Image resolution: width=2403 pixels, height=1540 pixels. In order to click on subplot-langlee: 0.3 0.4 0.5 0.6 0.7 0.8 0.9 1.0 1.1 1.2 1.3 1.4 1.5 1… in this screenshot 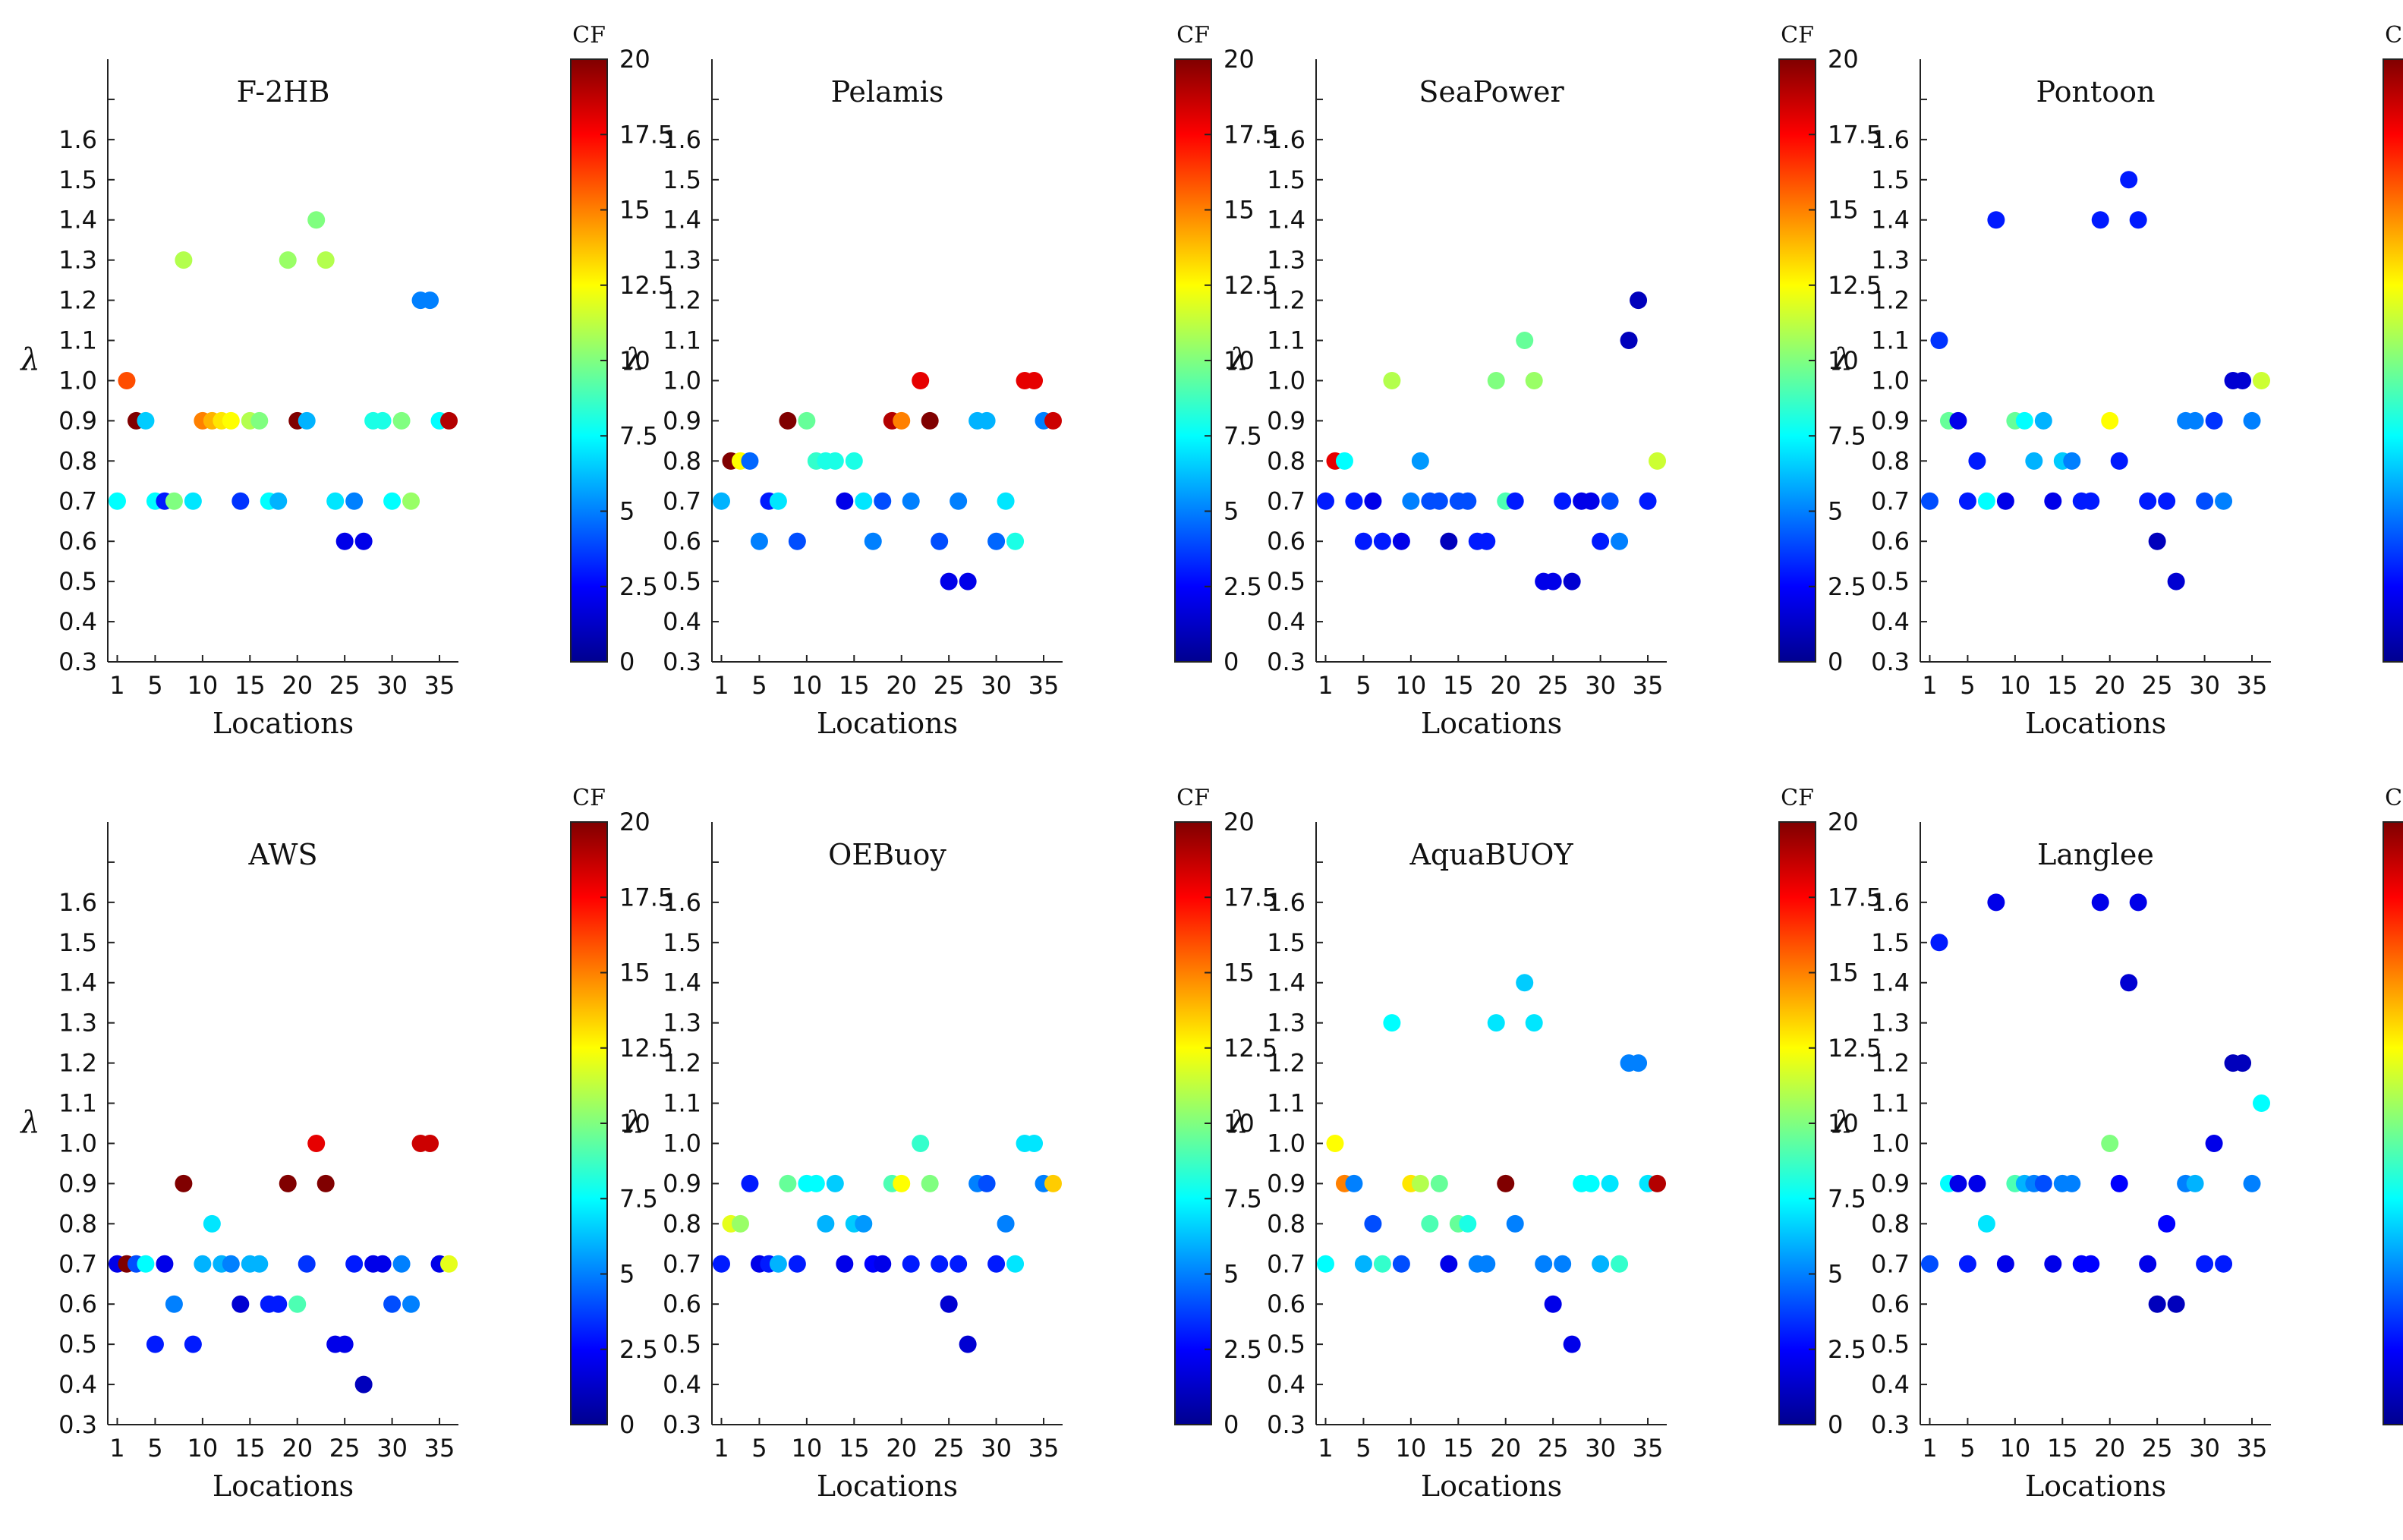, I will do `click(2117, 1144)`.